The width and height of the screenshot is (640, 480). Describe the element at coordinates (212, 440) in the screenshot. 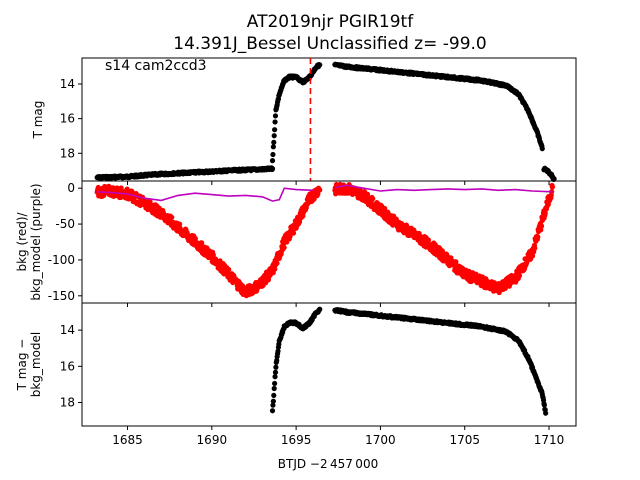

I see `x-tick-label: 1690` at that location.